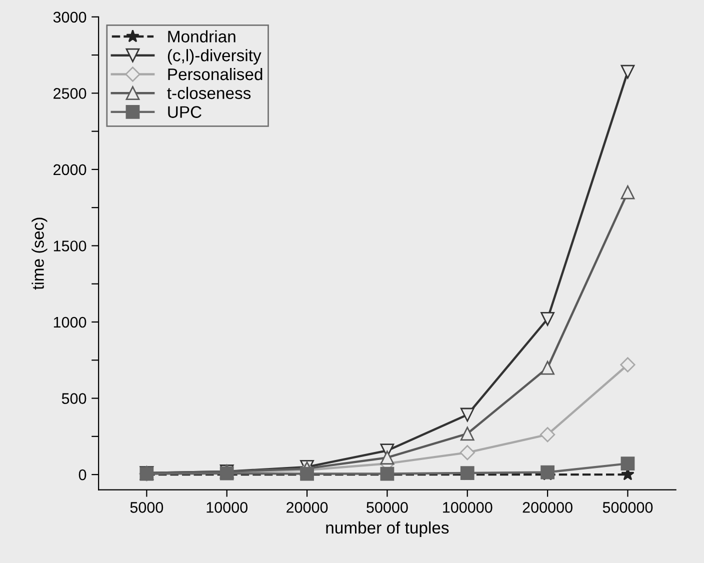 The width and height of the screenshot is (704, 563). What do you see at coordinates (307, 507) in the screenshot?
I see `x-tick-label: 20000` at bounding box center [307, 507].